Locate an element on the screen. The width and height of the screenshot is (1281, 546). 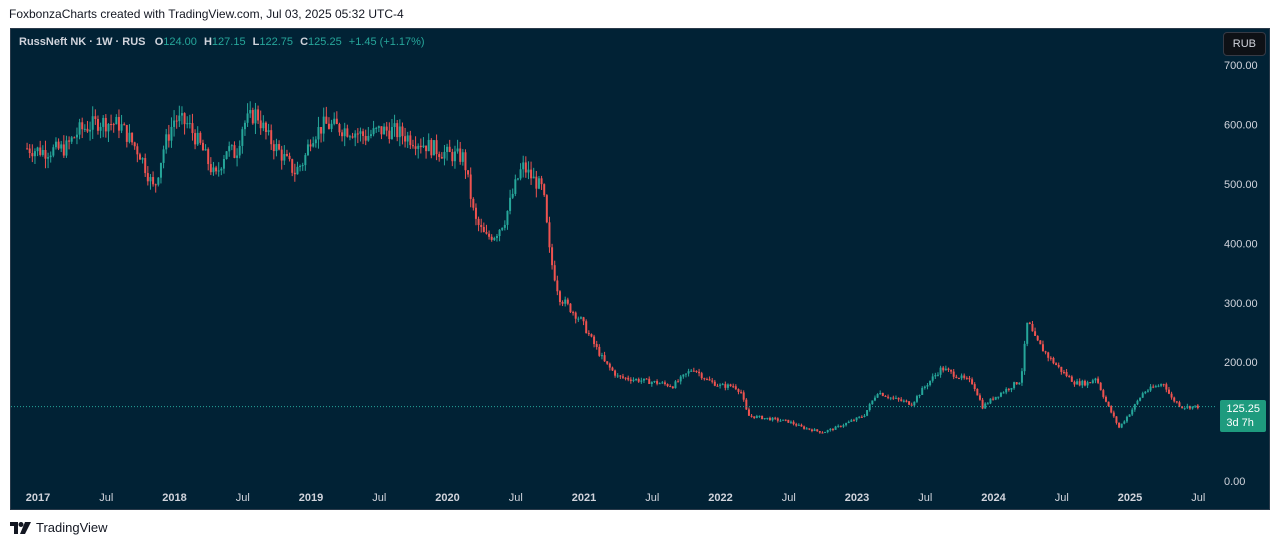
y-tick-label: 0.00 is located at coordinates (1234, 482).